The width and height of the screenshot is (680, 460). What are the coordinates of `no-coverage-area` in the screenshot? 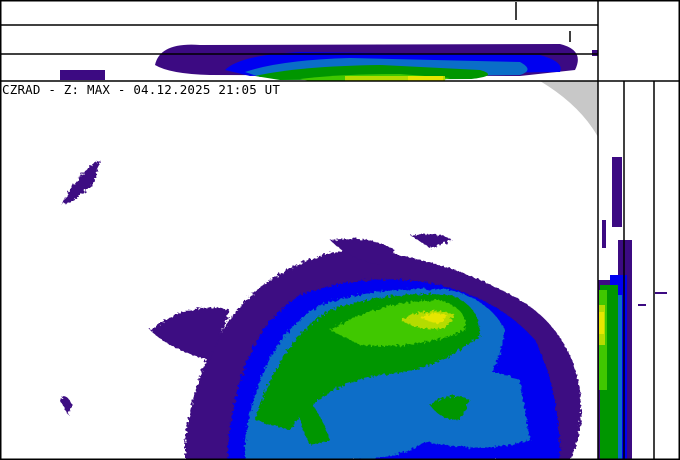 It's located at (569, 109).